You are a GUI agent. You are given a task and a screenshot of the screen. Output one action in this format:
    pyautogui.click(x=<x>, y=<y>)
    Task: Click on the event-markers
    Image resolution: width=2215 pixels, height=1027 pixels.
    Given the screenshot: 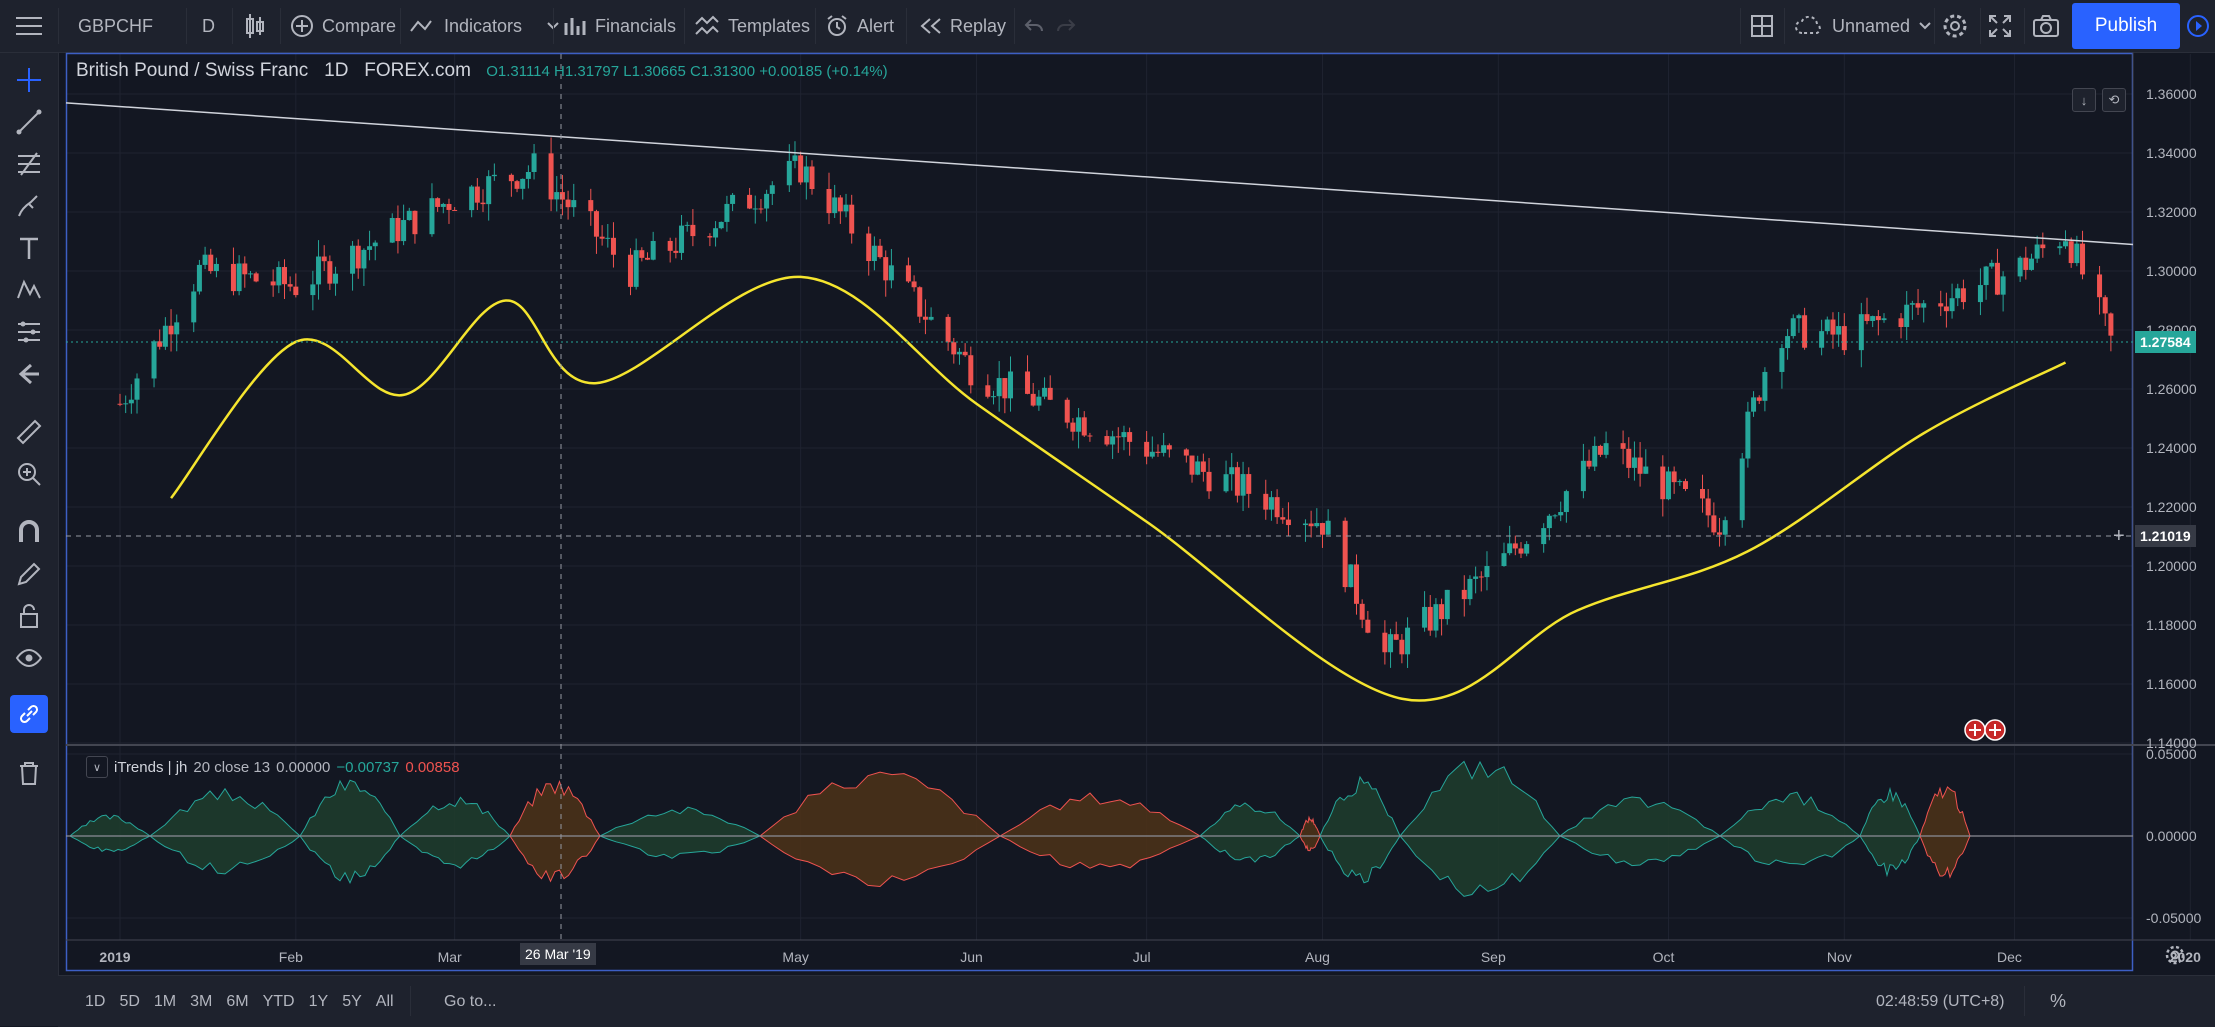 What is the action you would take?
    pyautogui.click(x=1985, y=730)
    